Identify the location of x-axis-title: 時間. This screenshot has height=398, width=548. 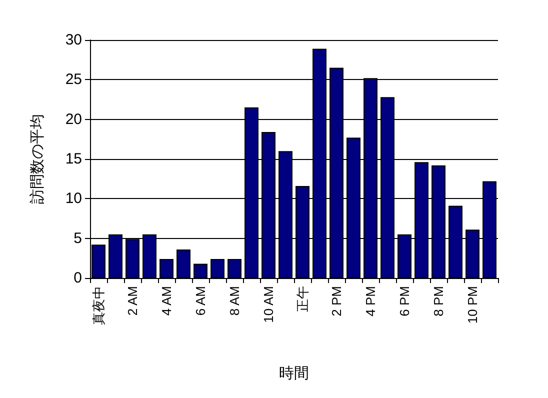
(294, 373).